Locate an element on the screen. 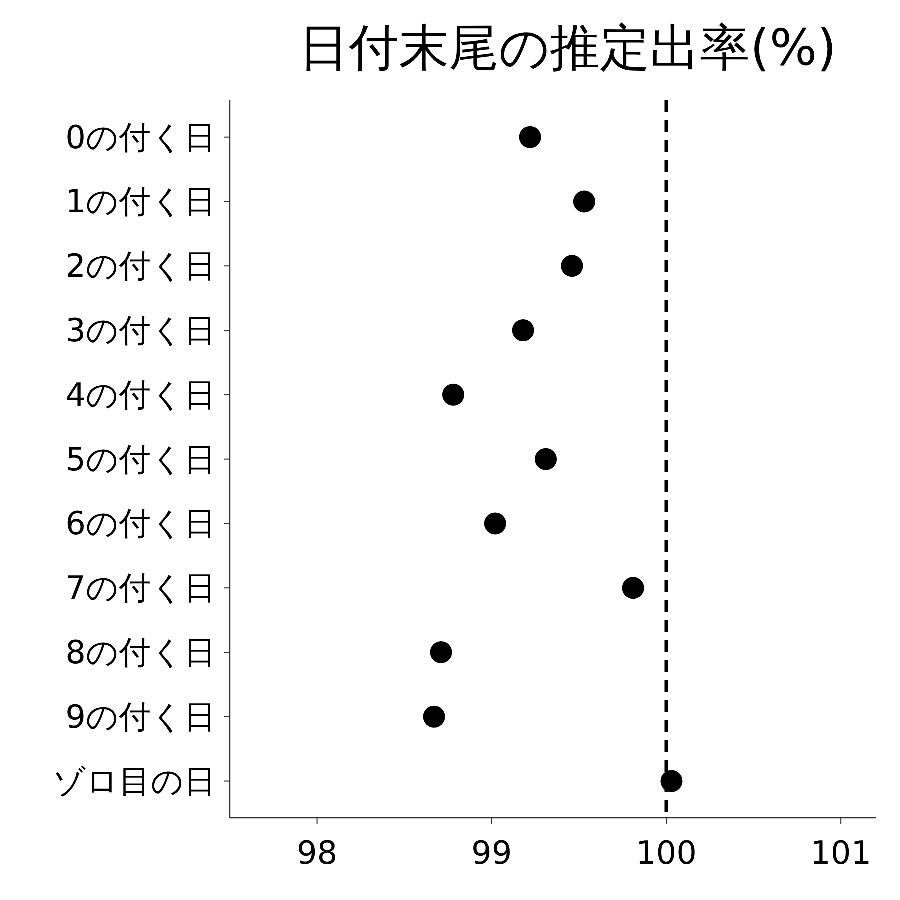 The image size is (900, 900). x-tick-label: 101 is located at coordinates (841, 853).